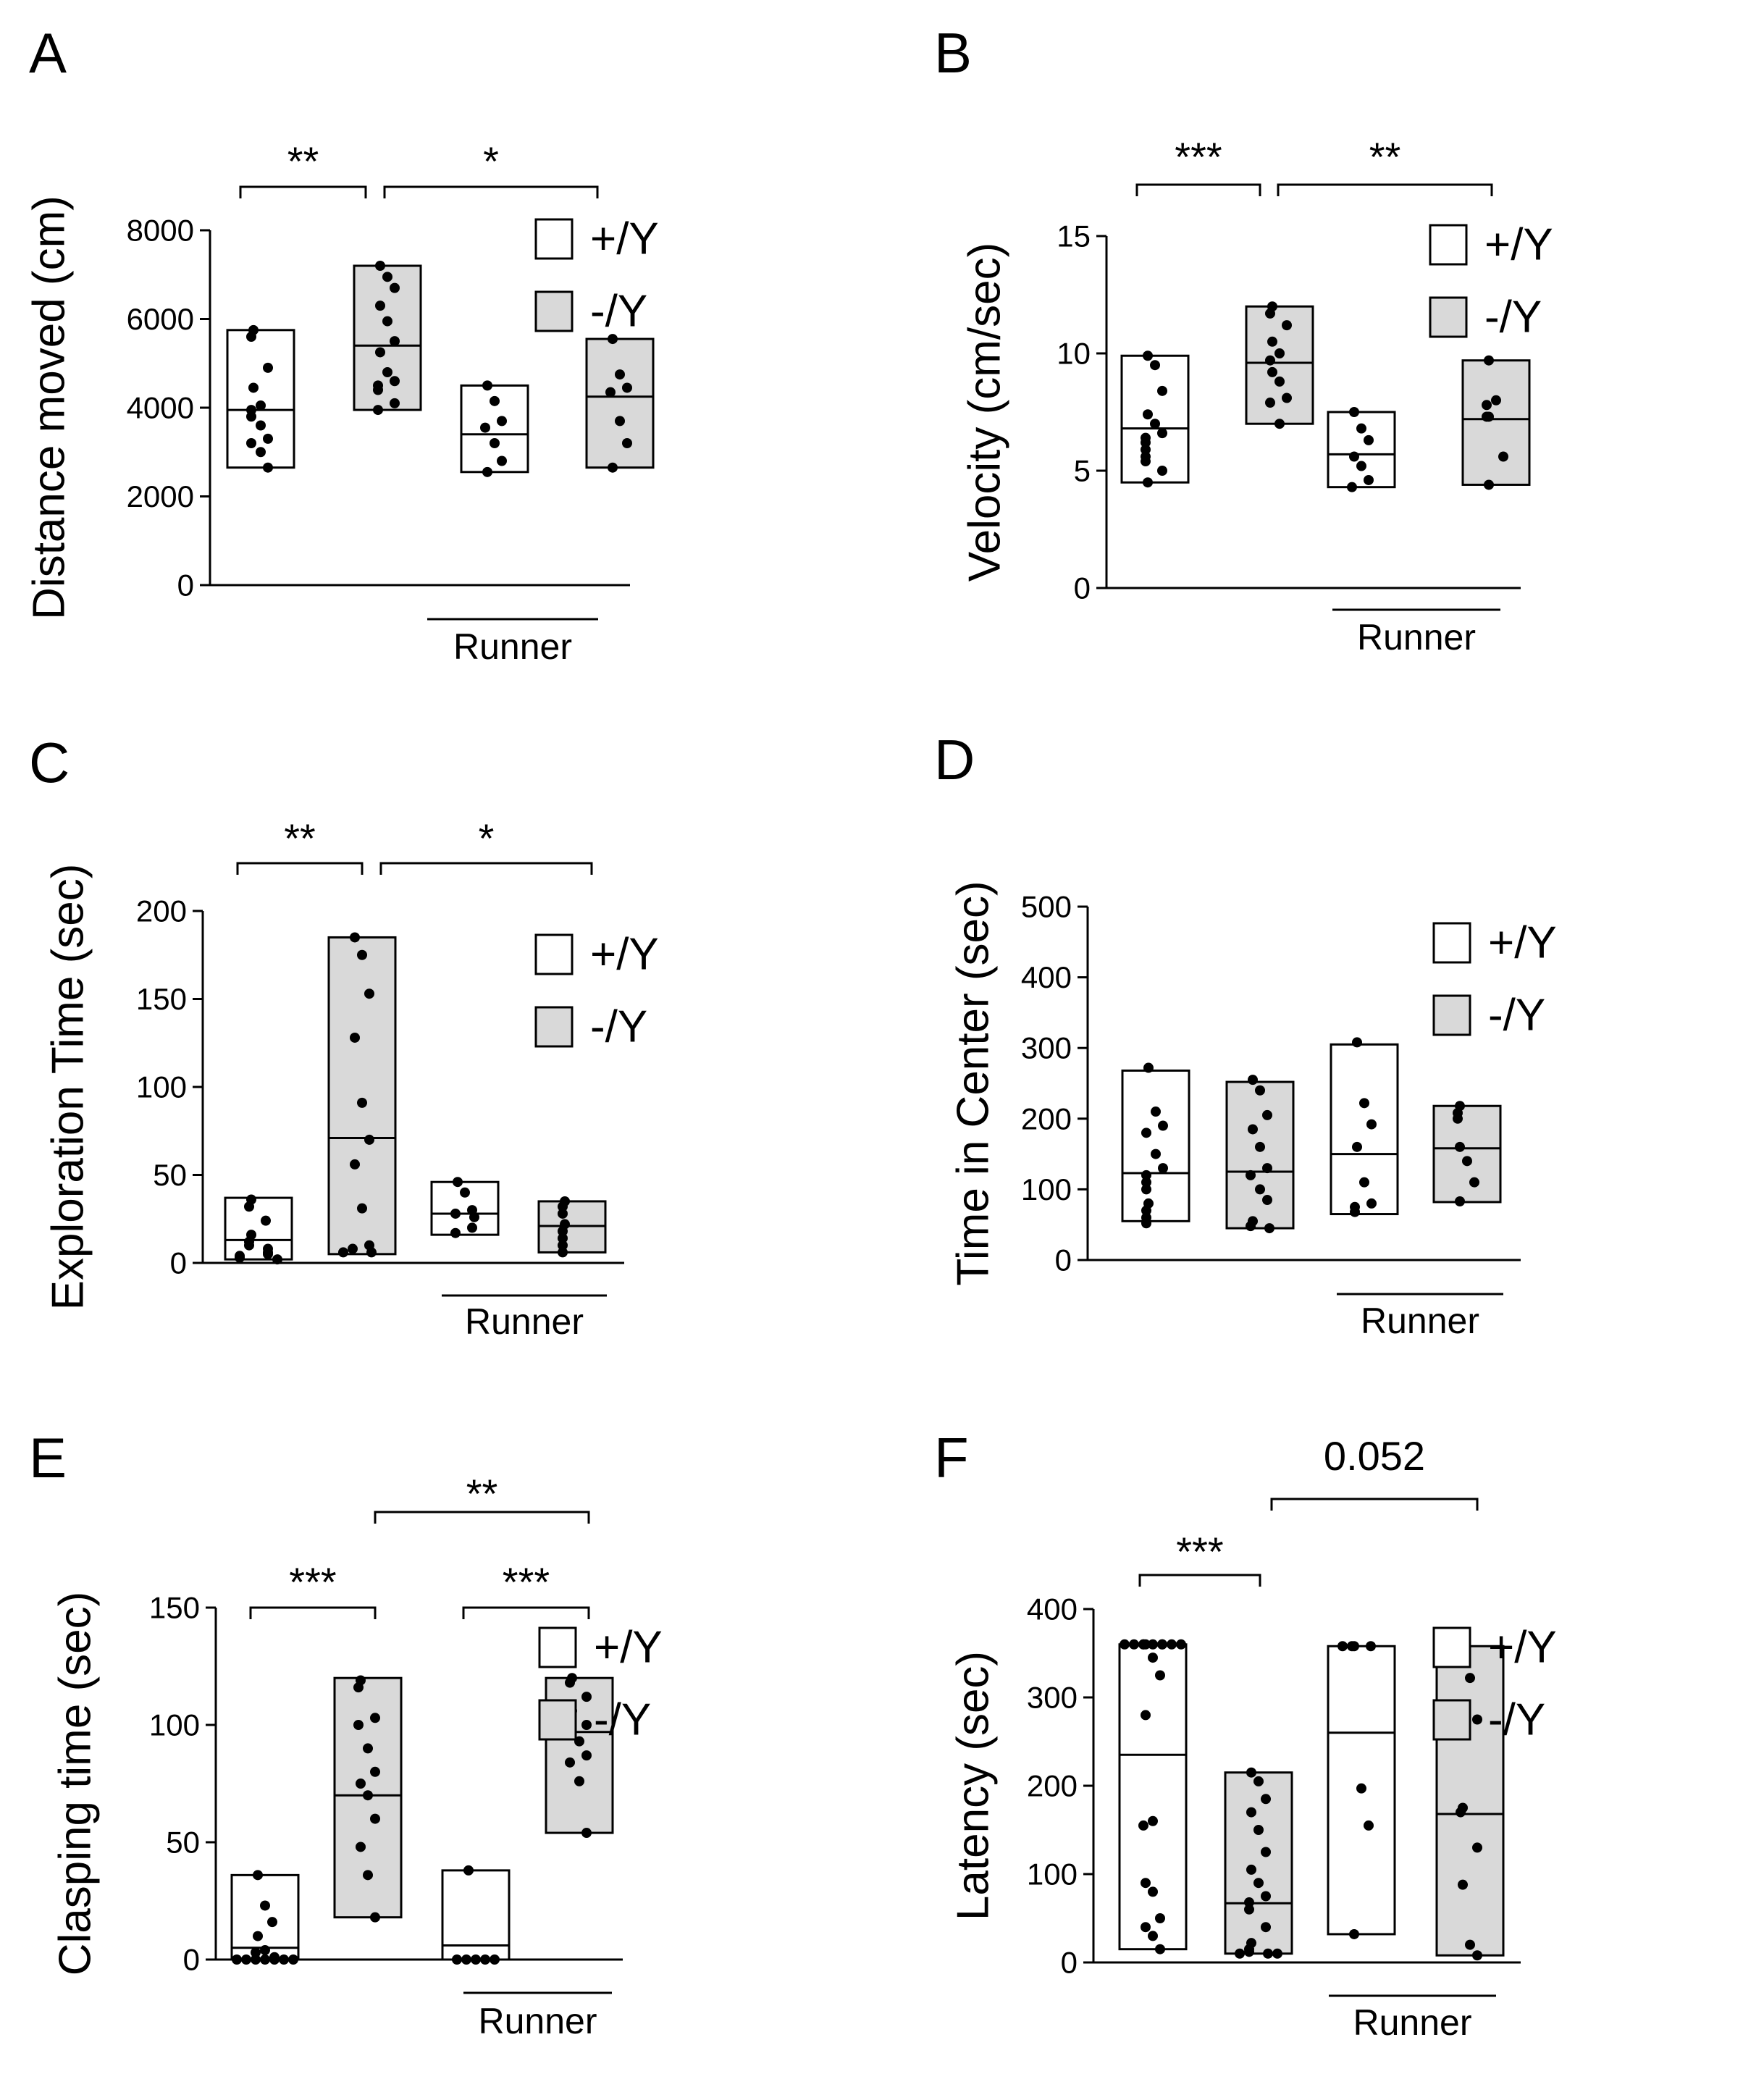 This screenshot has width=1764, height=2087. What do you see at coordinates (160, 496) in the screenshot?
I see `y-tick-label: 2000` at bounding box center [160, 496].